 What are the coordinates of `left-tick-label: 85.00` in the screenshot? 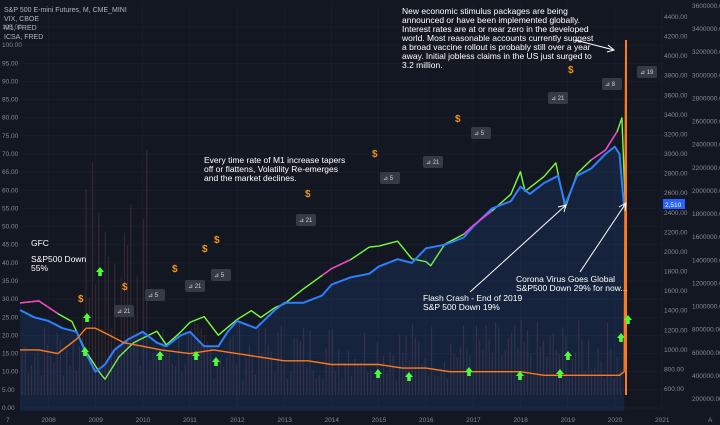 It's located at (10, 100).